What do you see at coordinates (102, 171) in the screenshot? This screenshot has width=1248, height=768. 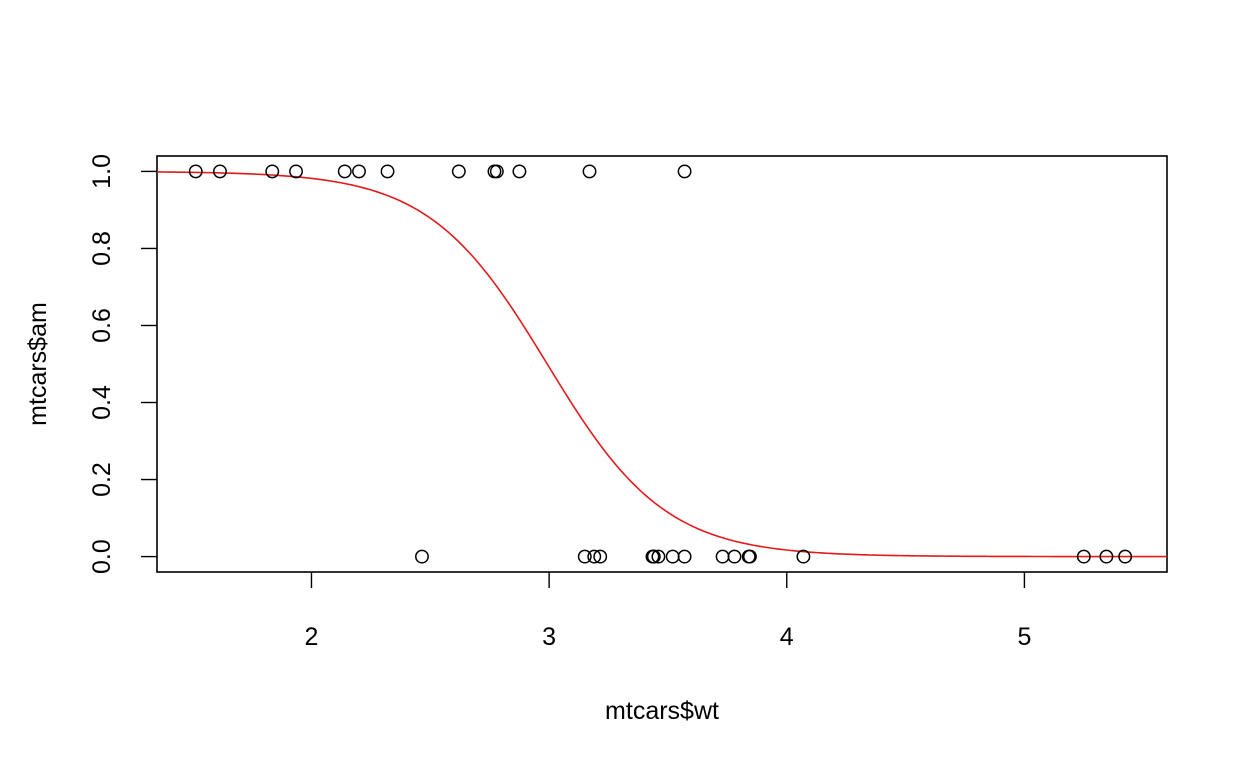 I see `y-tick-label: 1.0` at bounding box center [102, 171].